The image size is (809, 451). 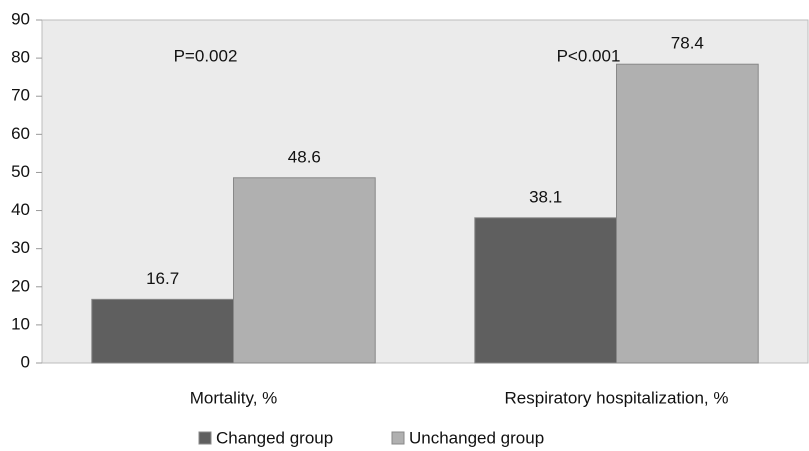 I want to click on y-tick-label: 30, so click(x=20, y=247).